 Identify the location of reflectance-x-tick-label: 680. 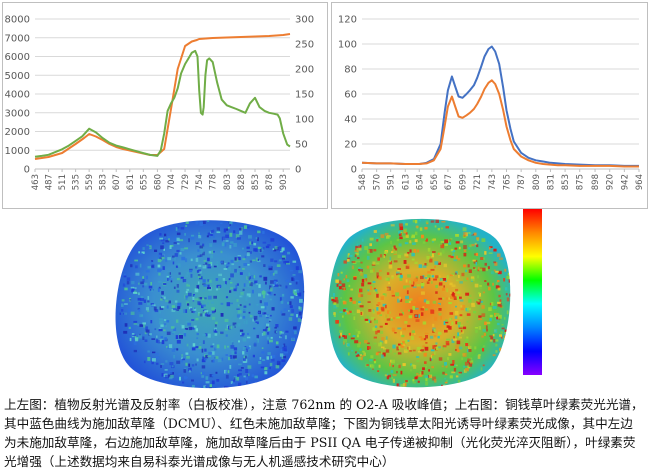
(158, 182).